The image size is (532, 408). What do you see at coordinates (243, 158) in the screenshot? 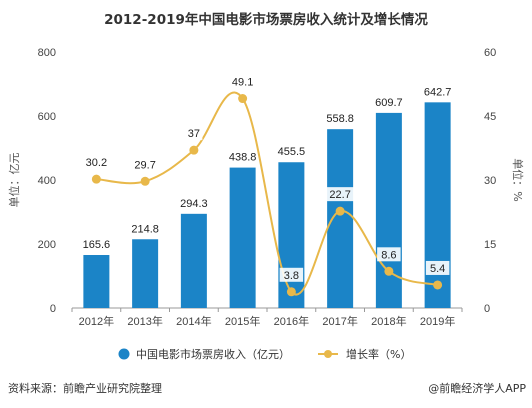
I see `bar-value-label: 438.8` at bounding box center [243, 158].